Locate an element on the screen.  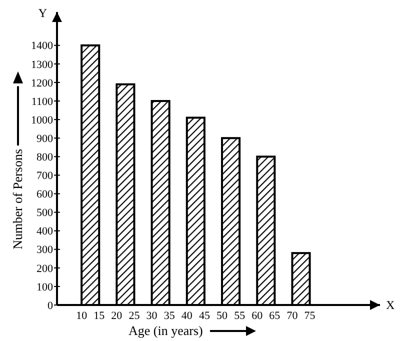
x-tick-label: 50 is located at coordinates (222, 316).